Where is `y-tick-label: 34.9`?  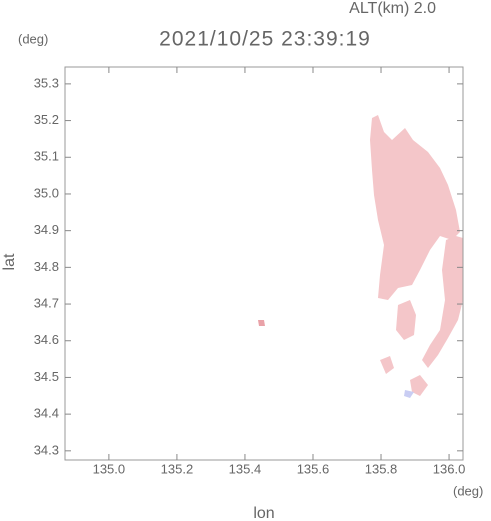
y-tick-label: 34.9 is located at coordinates (46, 229).